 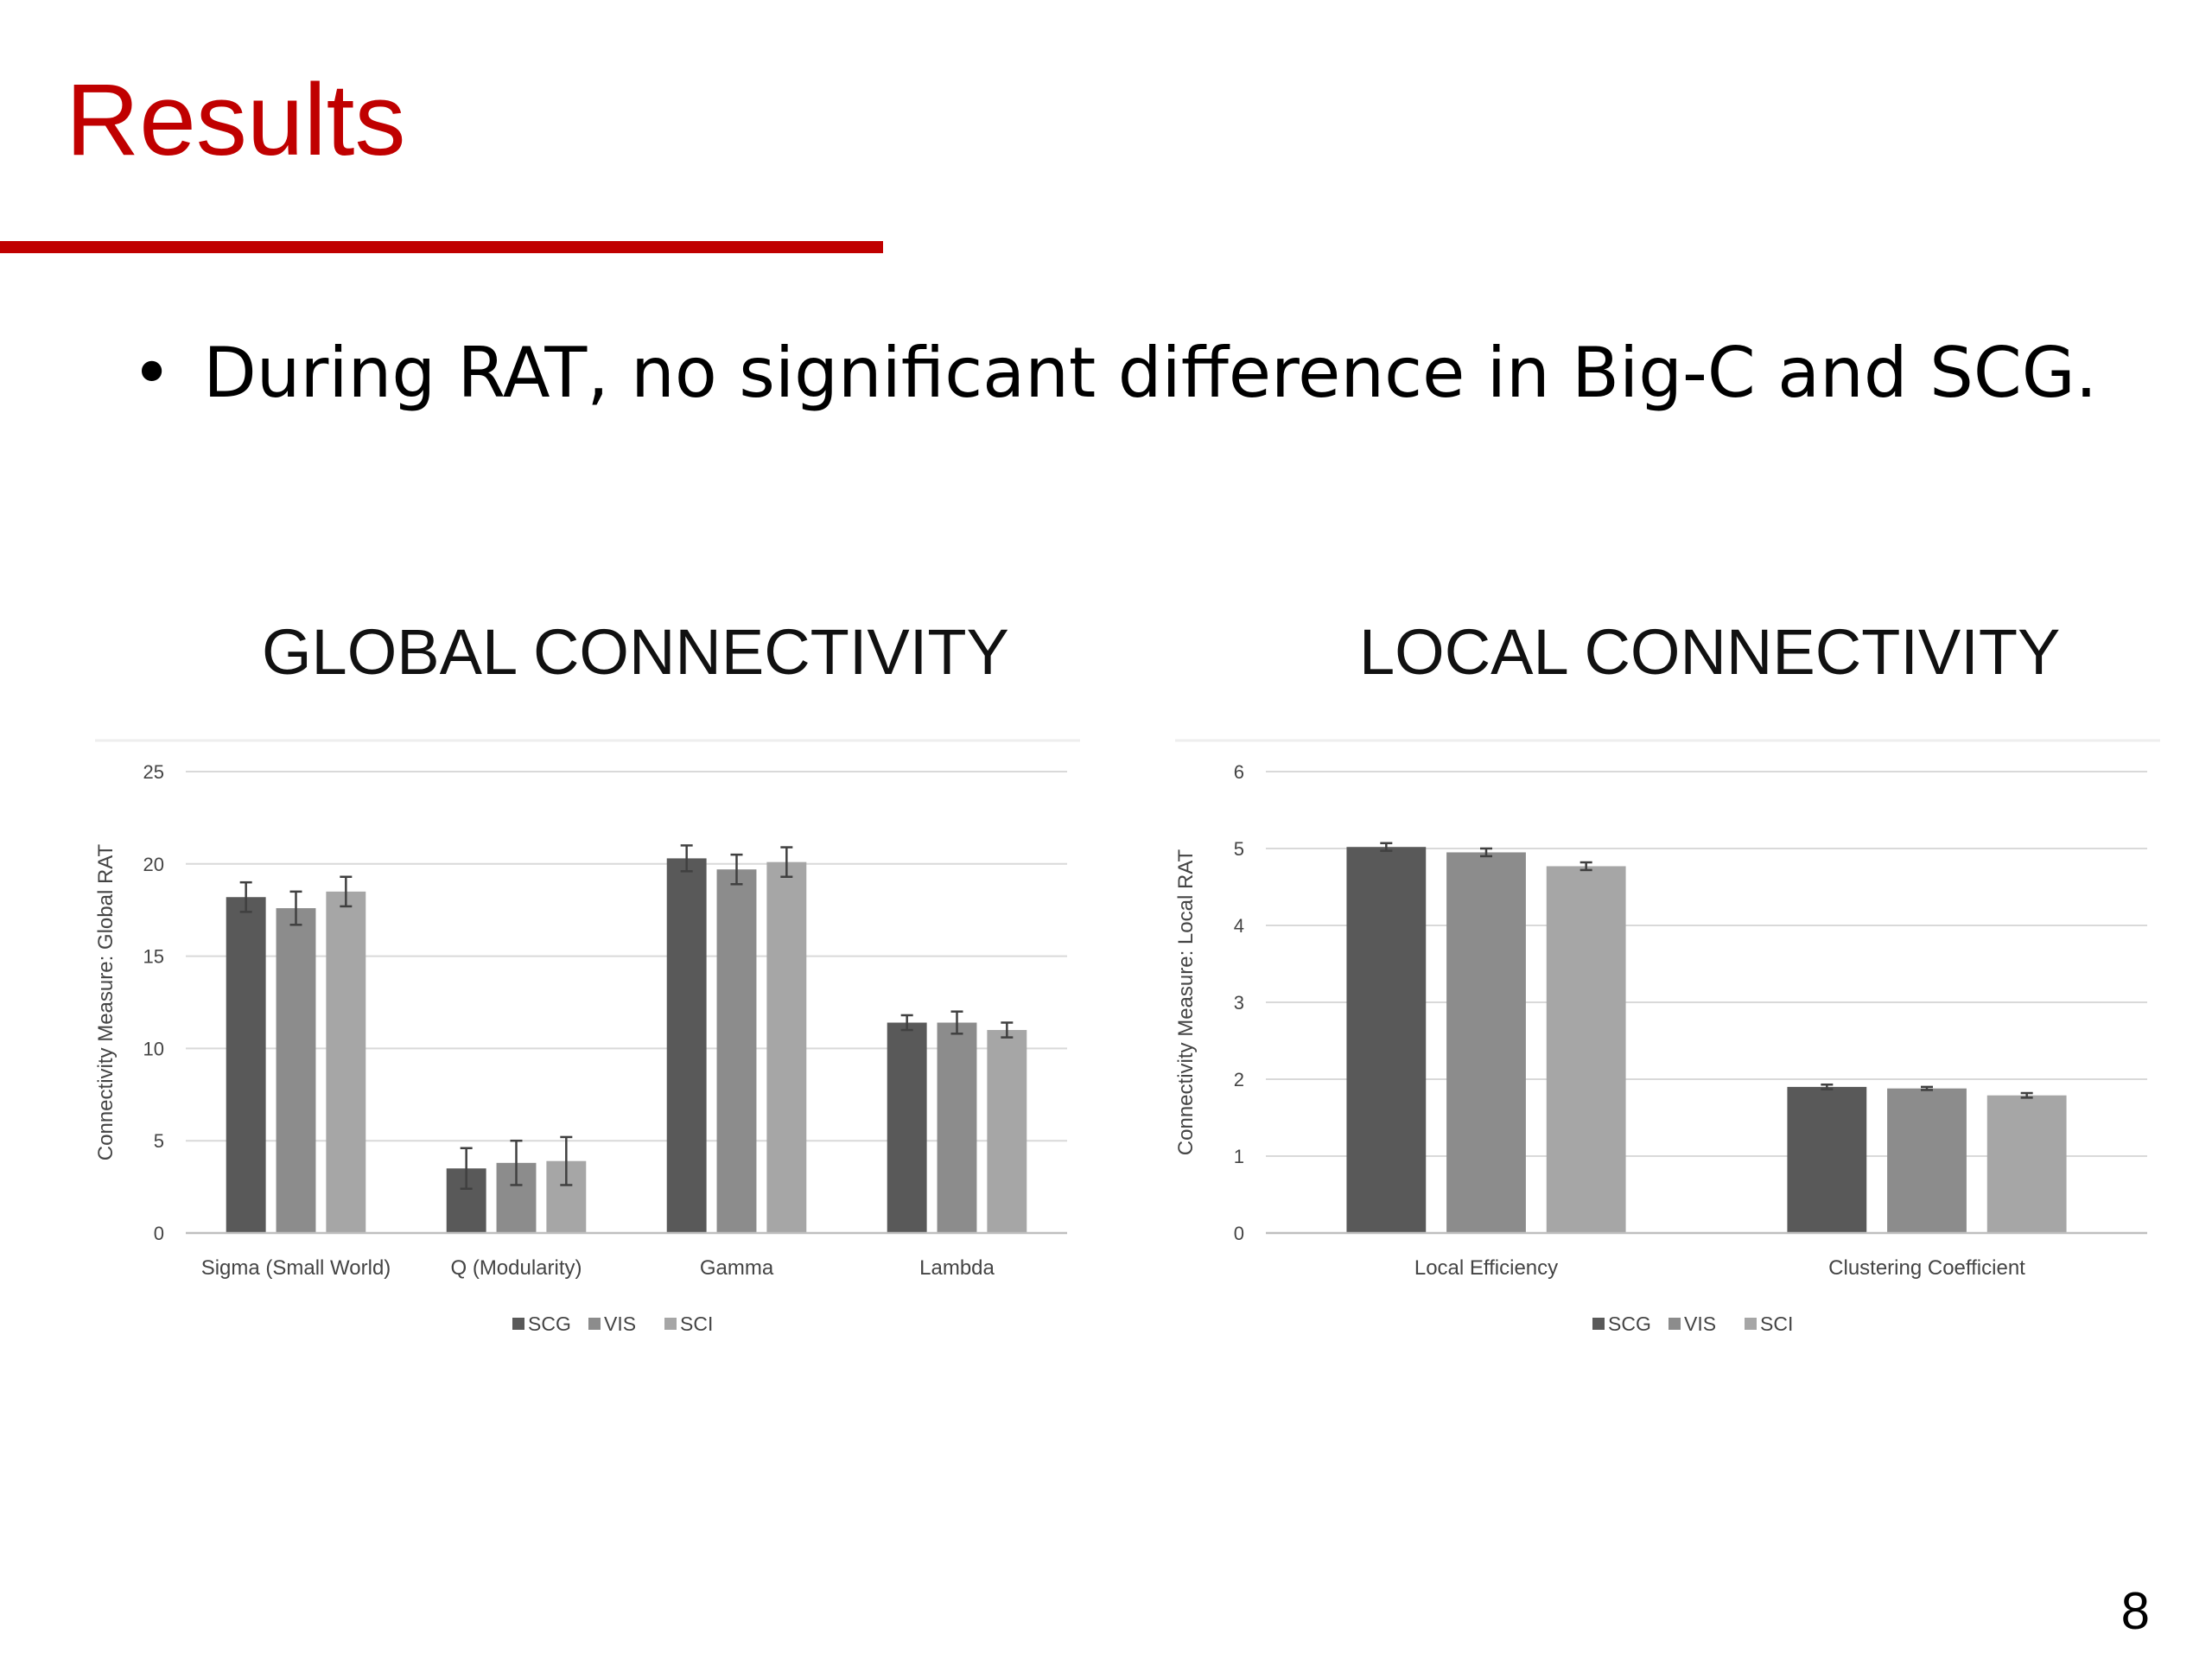 What do you see at coordinates (159, 1141) in the screenshot?
I see `global-y-tick-label: 5` at bounding box center [159, 1141].